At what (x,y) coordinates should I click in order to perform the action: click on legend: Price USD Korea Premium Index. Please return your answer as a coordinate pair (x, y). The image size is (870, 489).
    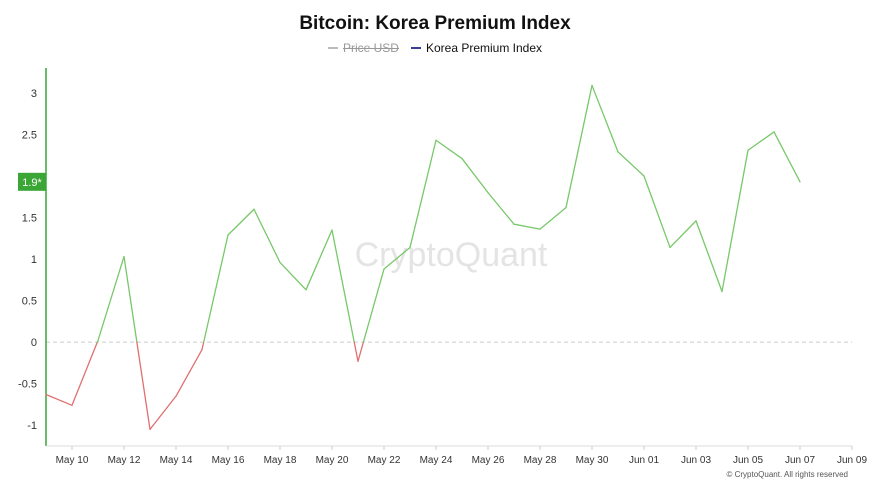
    Looking at the image, I should click on (435, 48).